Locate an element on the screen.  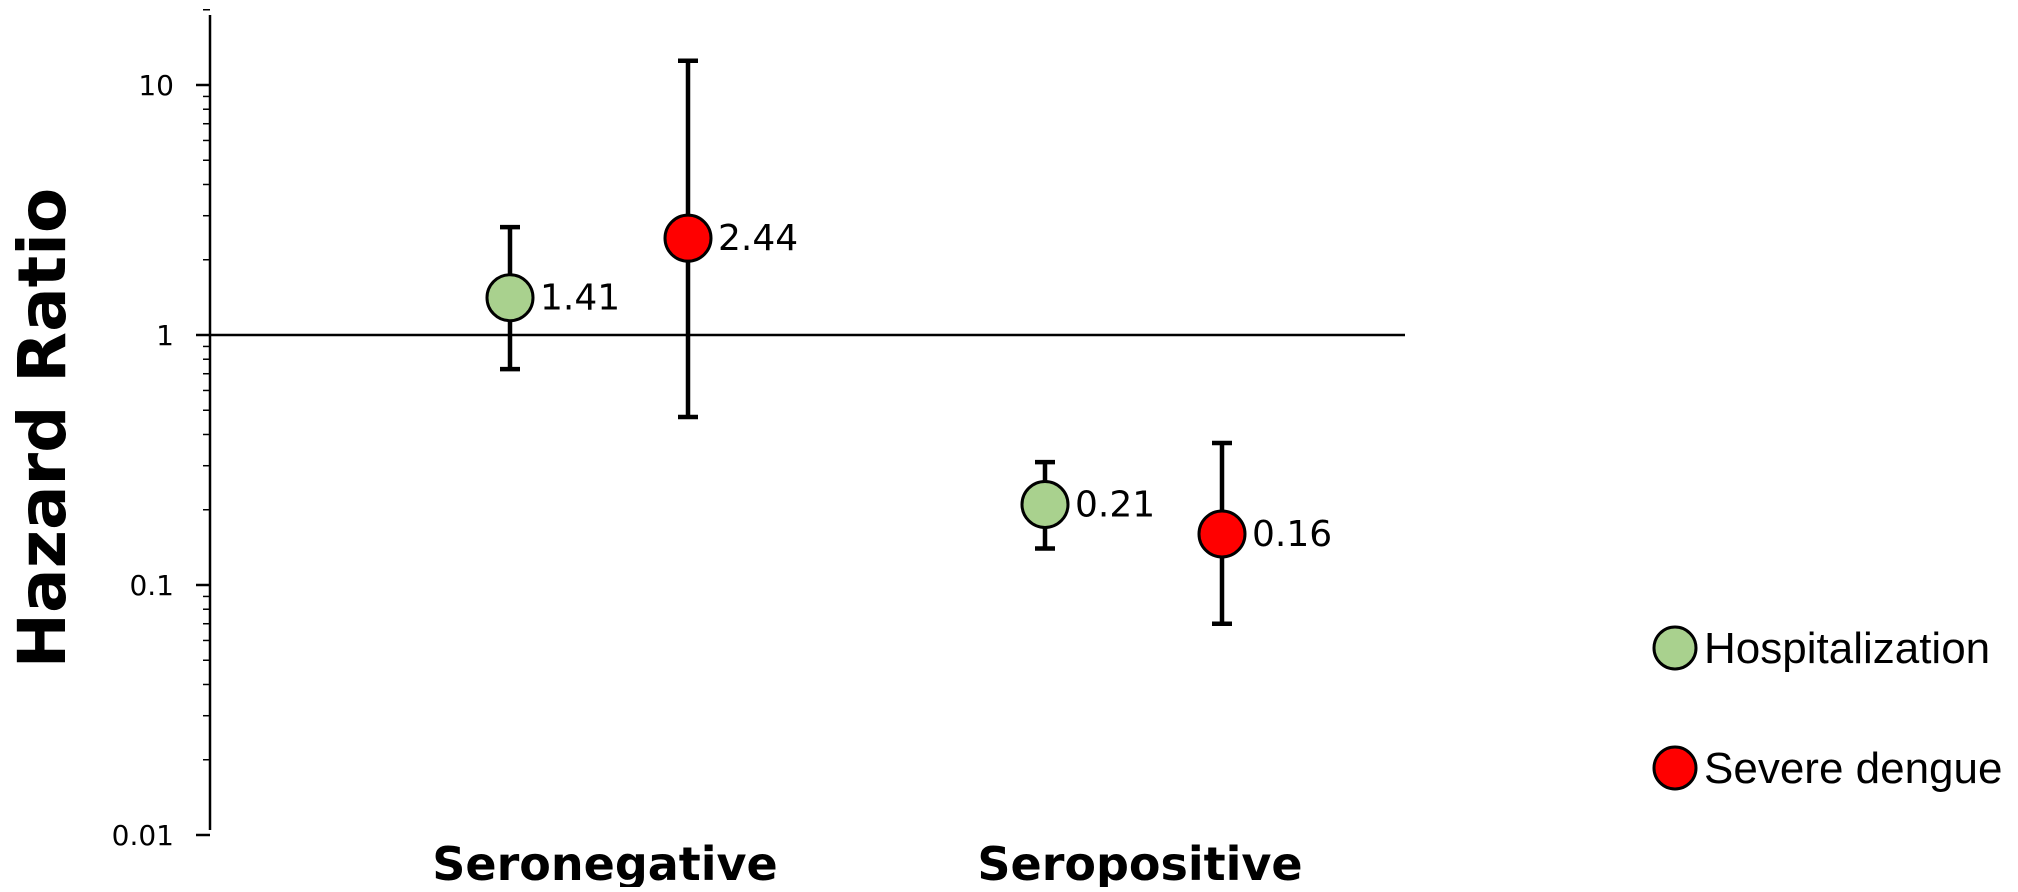
y-axis: 0.01 0.1 1 10 is located at coordinates (162, 430).